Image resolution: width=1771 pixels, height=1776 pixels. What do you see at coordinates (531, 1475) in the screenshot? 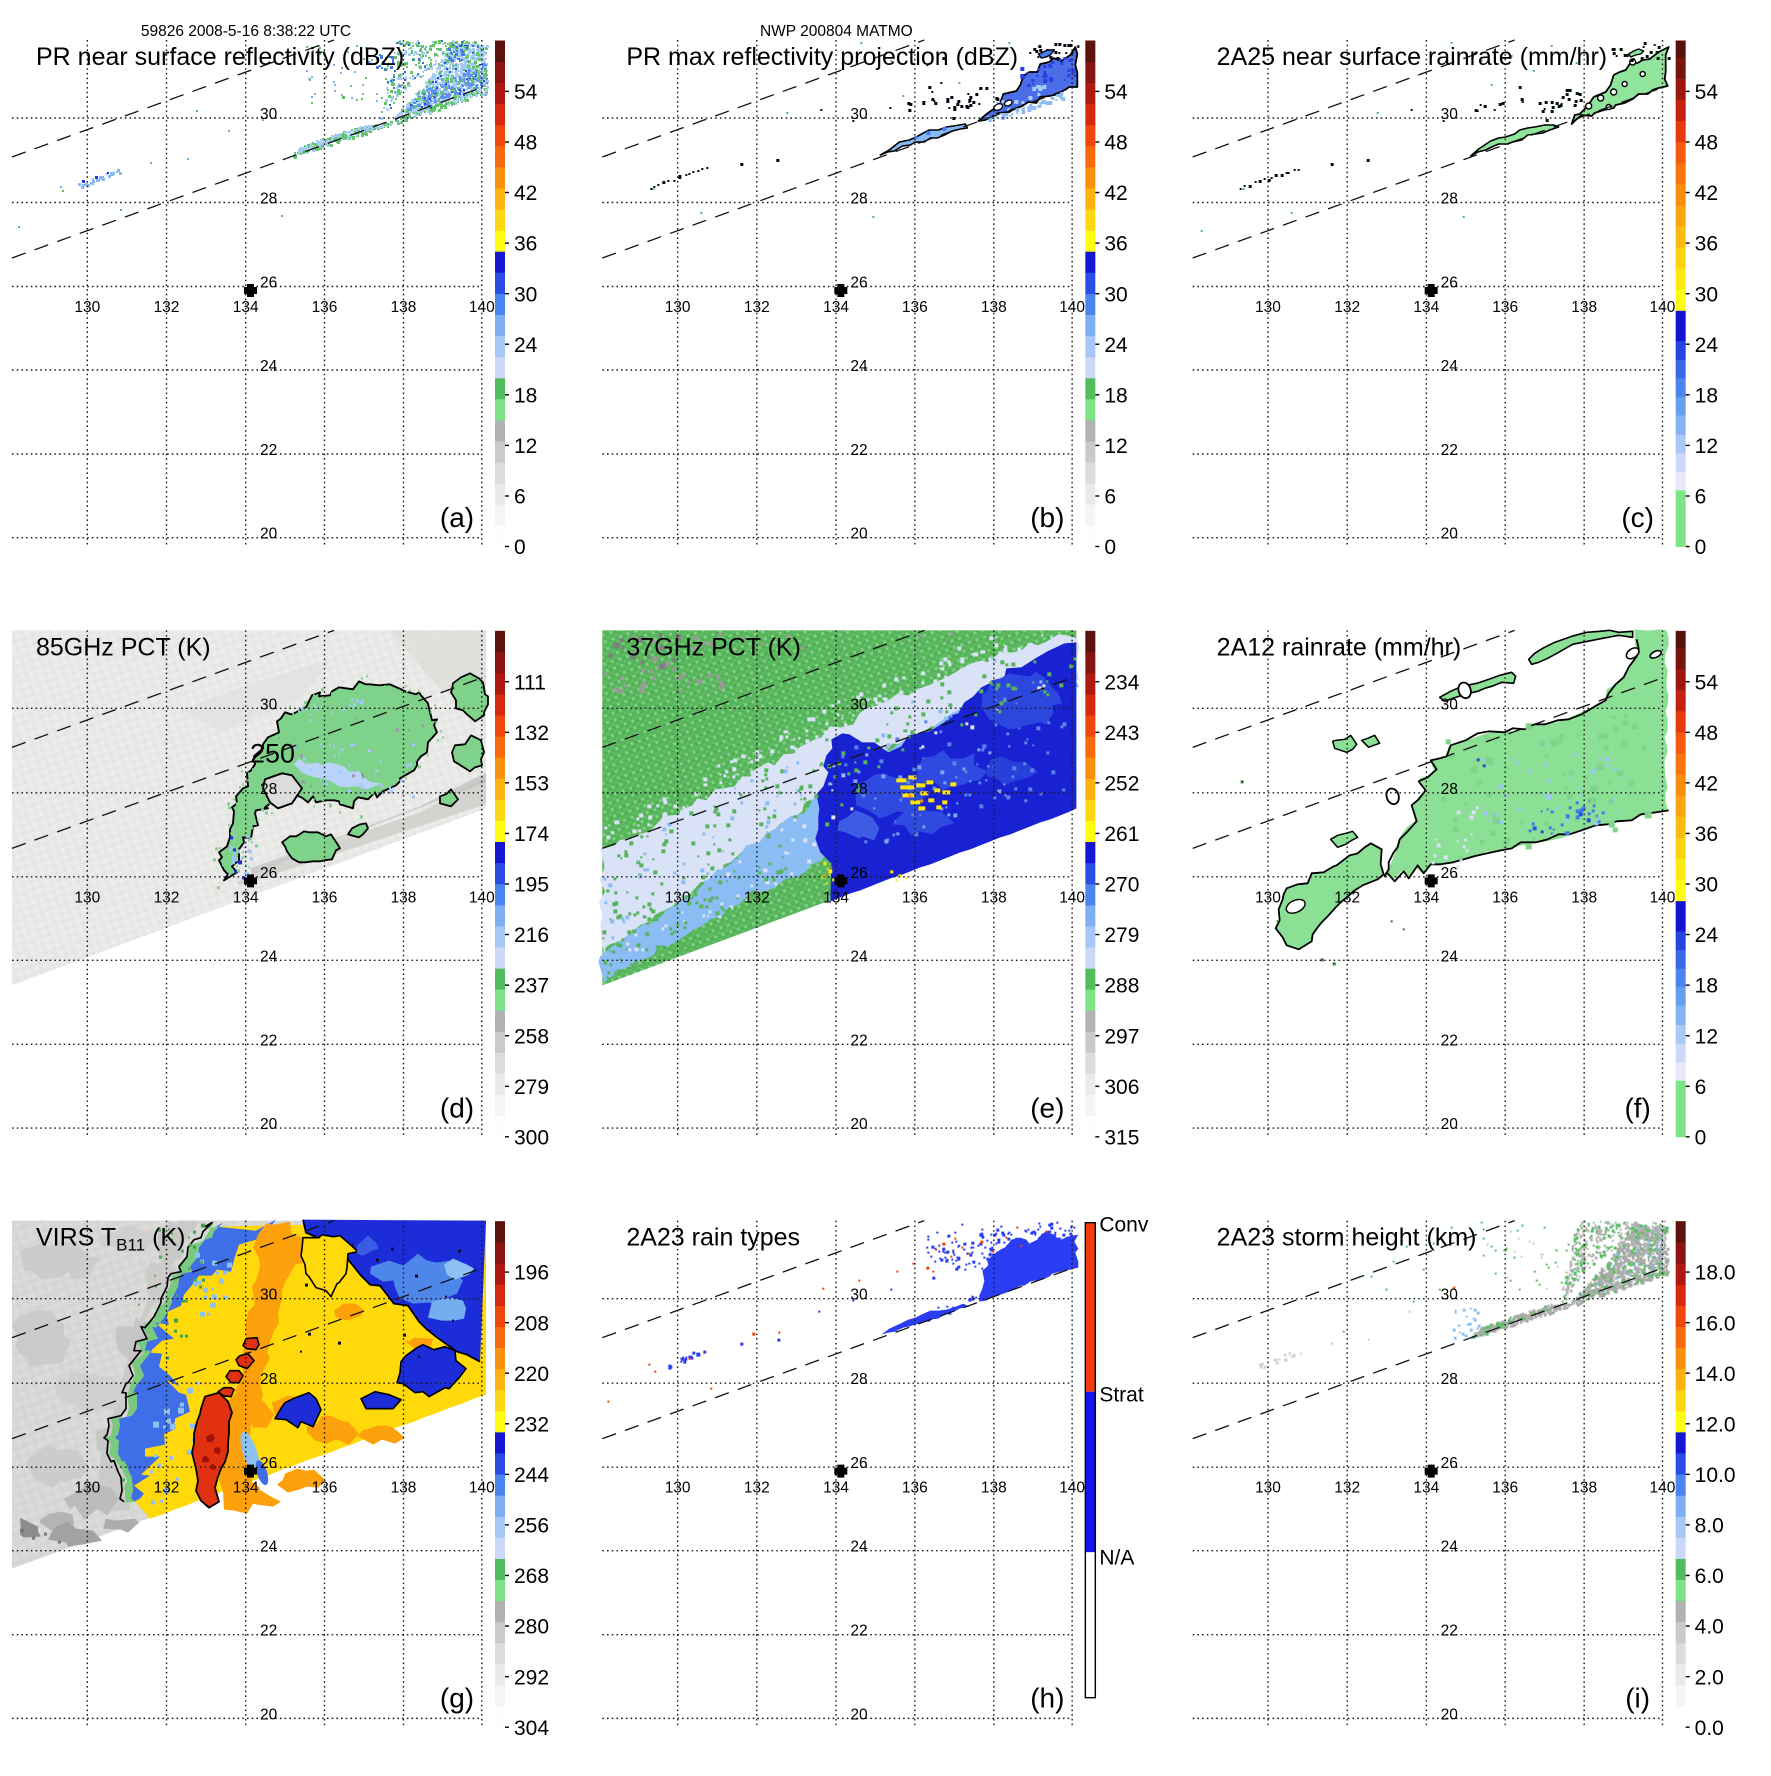
I see `svg-text: 244` at bounding box center [531, 1475].